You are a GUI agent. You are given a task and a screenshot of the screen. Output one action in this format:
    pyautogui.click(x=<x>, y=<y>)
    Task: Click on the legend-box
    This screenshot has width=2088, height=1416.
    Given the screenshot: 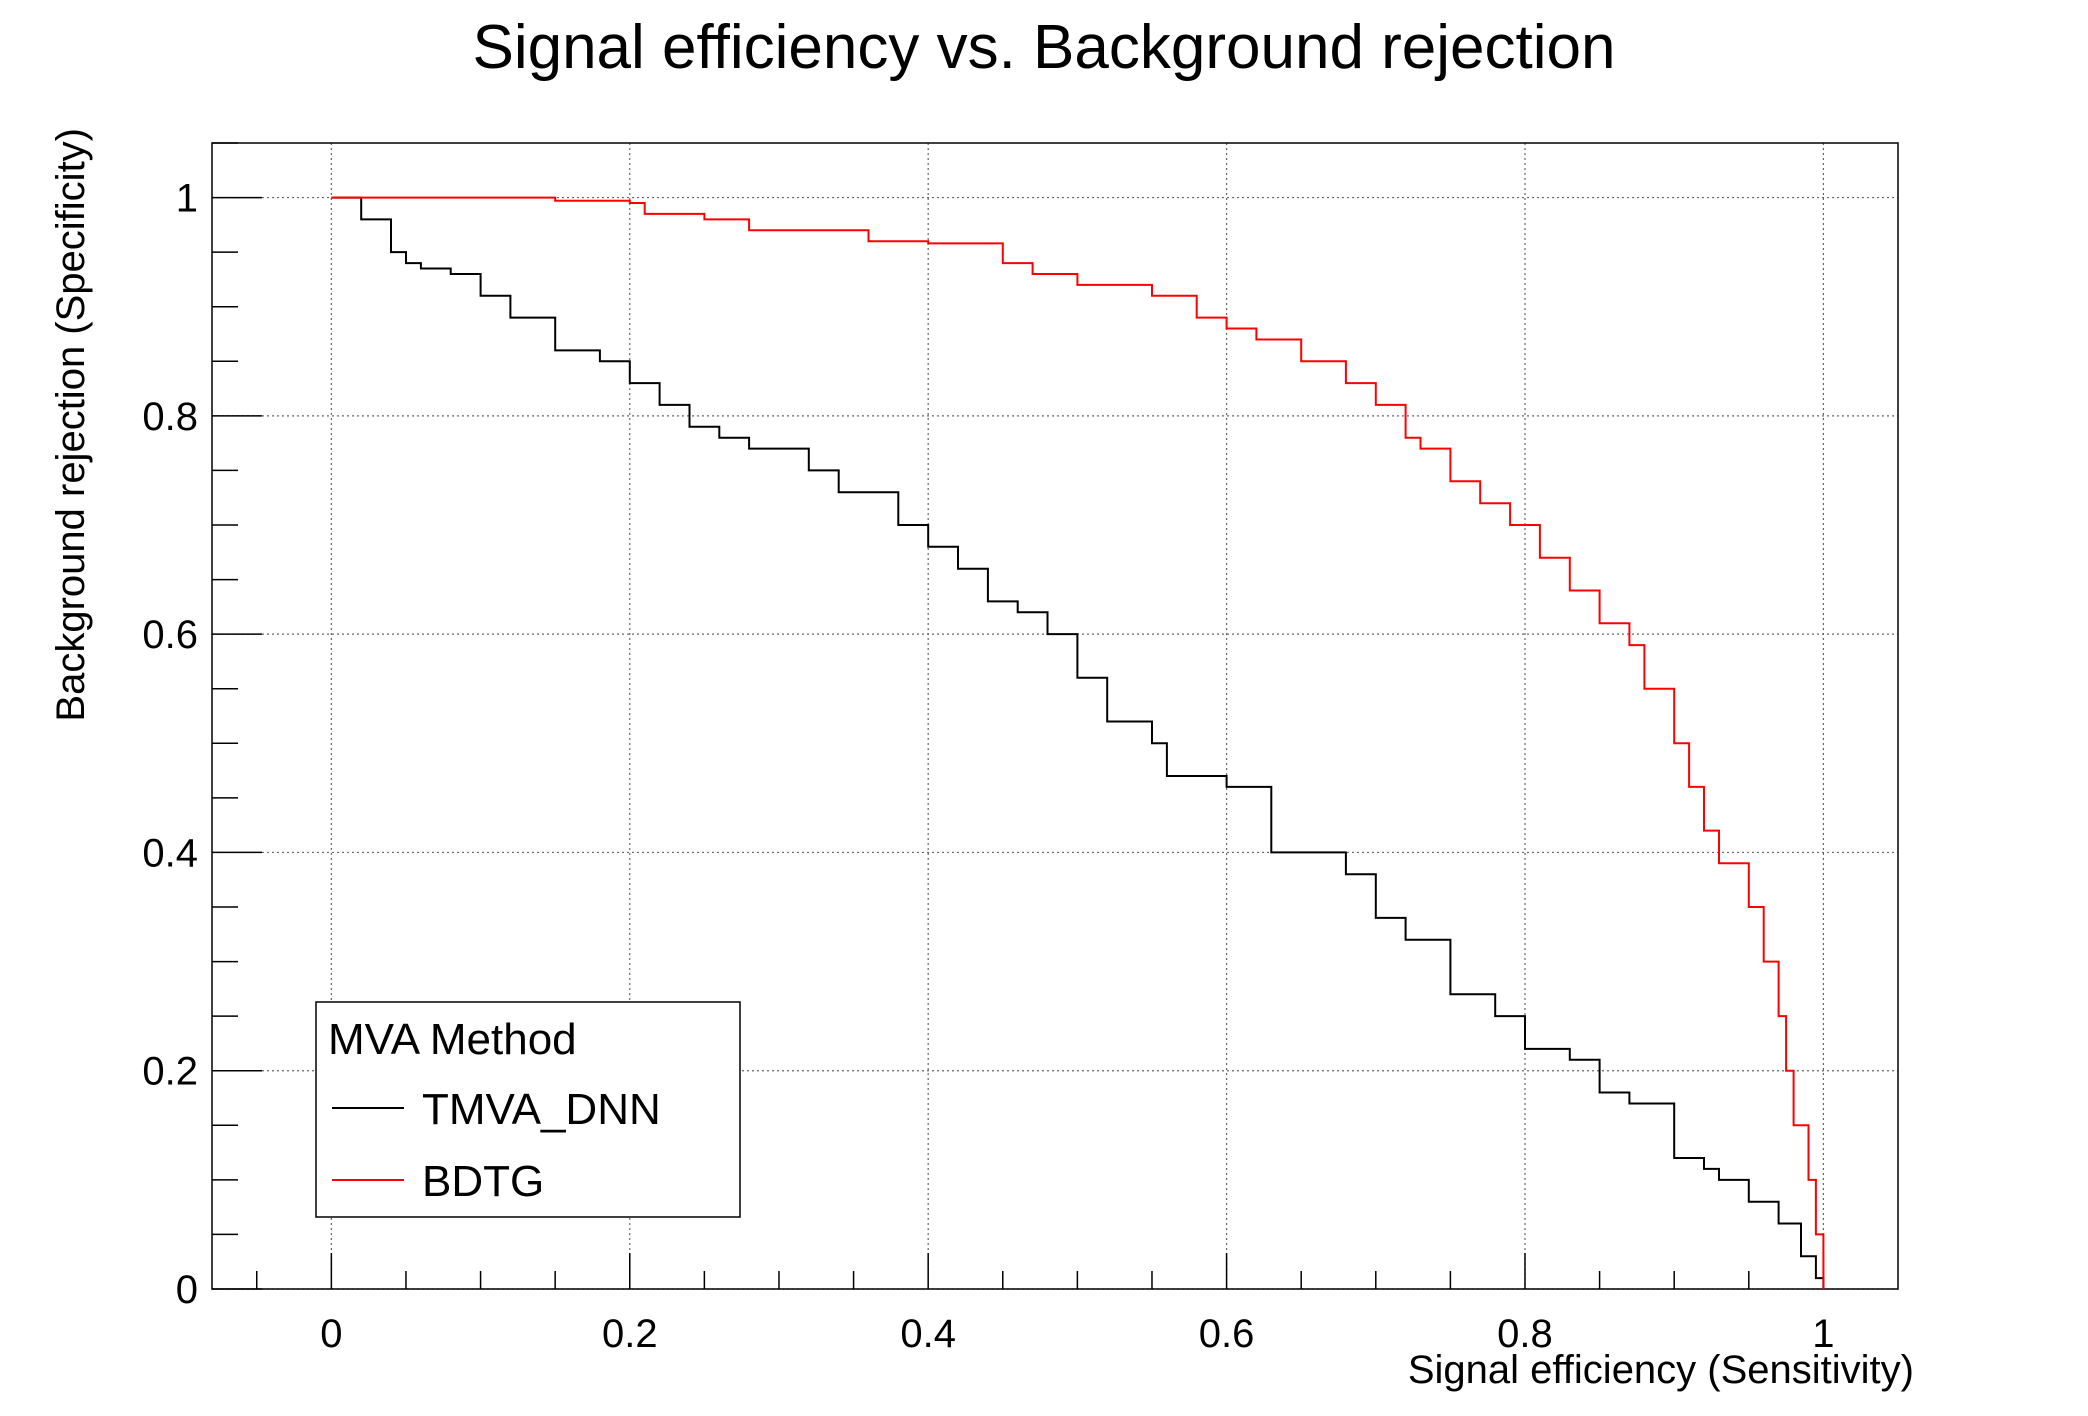 What is the action you would take?
    pyautogui.click(x=528, y=1109)
    